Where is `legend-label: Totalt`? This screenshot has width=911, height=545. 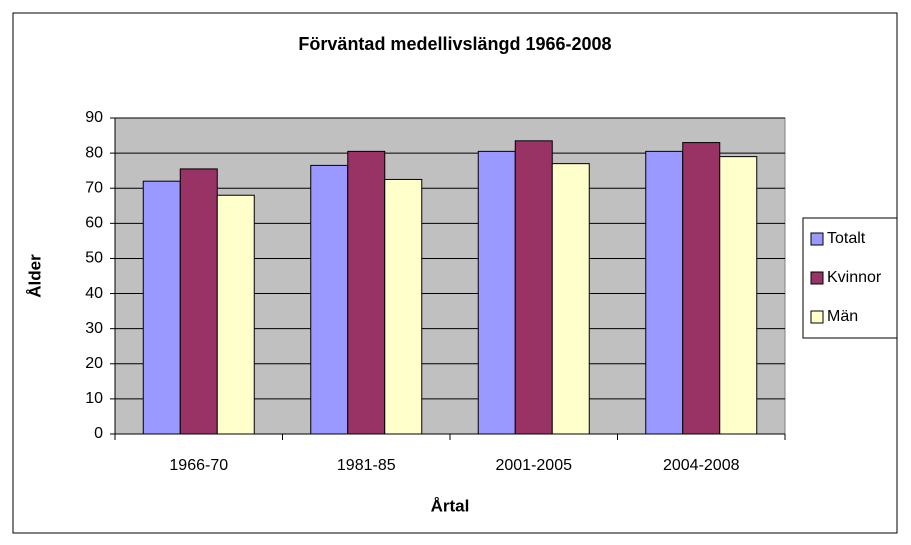
legend-label: Totalt is located at coordinates (846, 238).